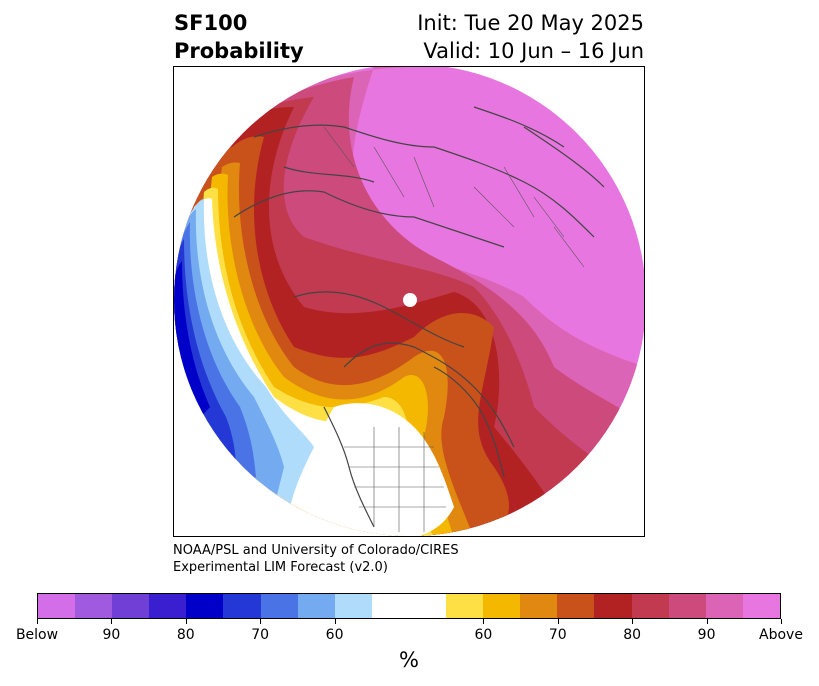 This screenshot has height=686, width=819. What do you see at coordinates (533, 51) in the screenshot?
I see `valid-period: Valid: 10 Jun – 16 Jun` at bounding box center [533, 51].